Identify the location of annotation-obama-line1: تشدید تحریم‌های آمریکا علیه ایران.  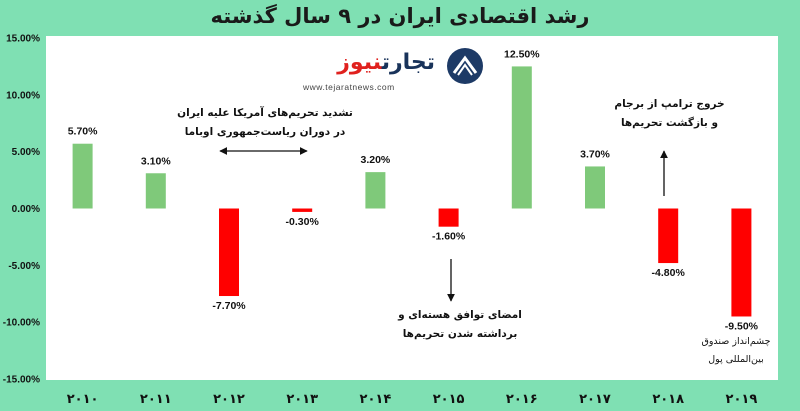
(265, 113).